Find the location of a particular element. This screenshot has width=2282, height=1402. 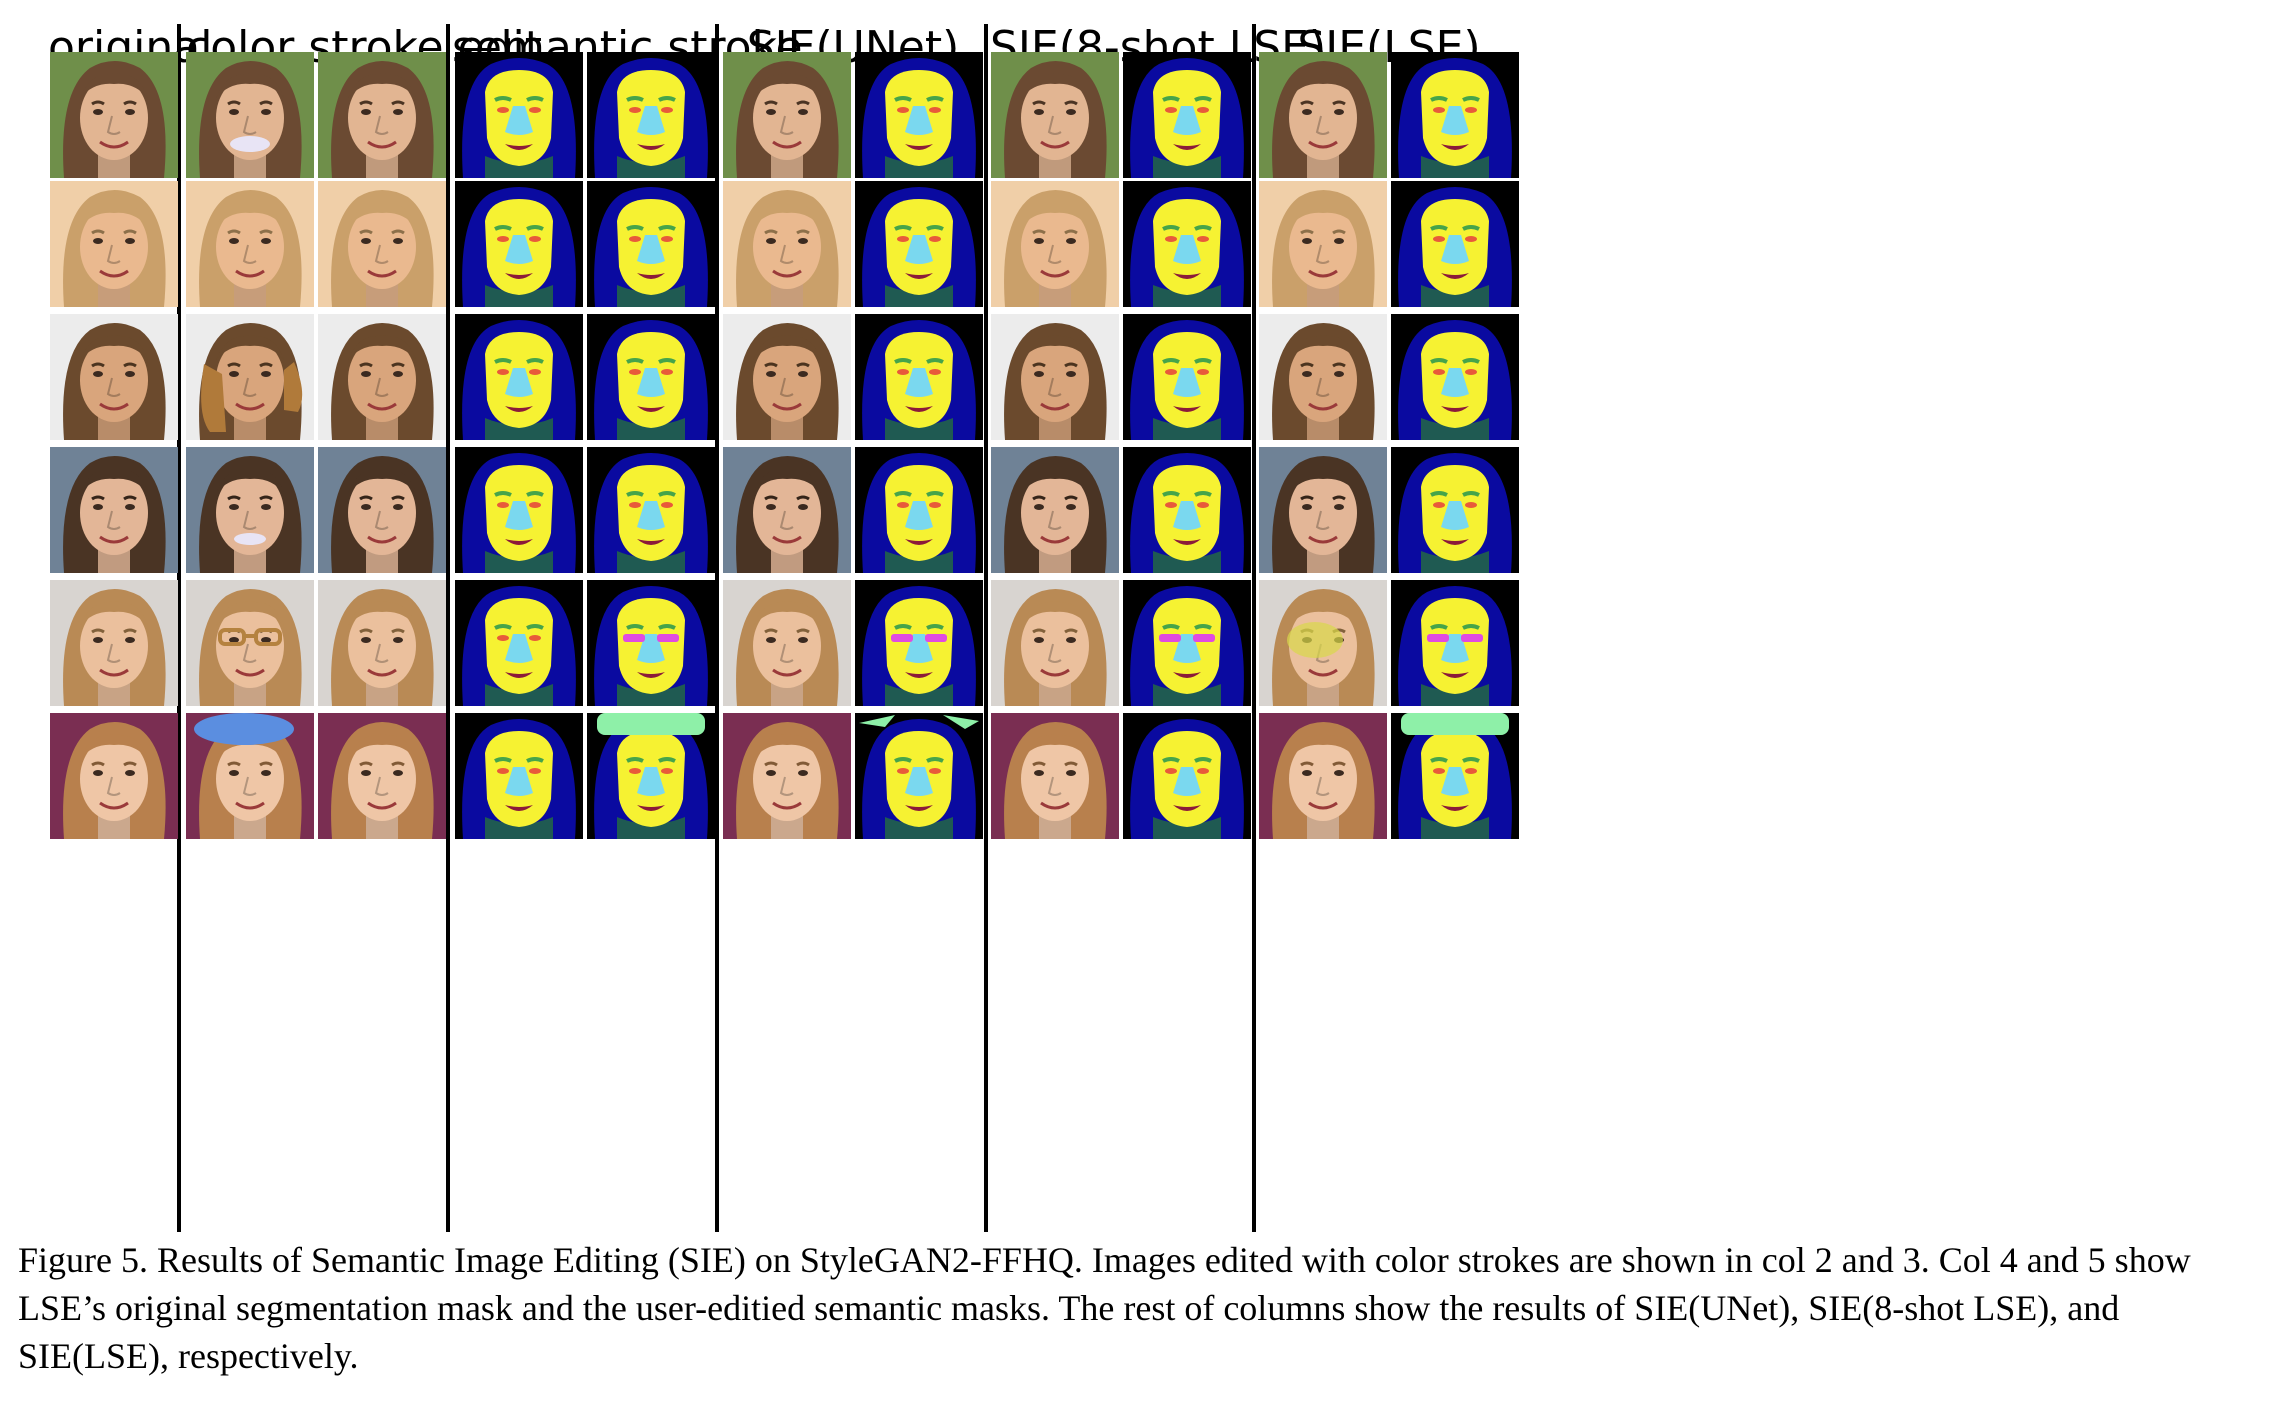

cell-row1-sie-8-shot-lse-photo is located at coordinates (1055, 115).